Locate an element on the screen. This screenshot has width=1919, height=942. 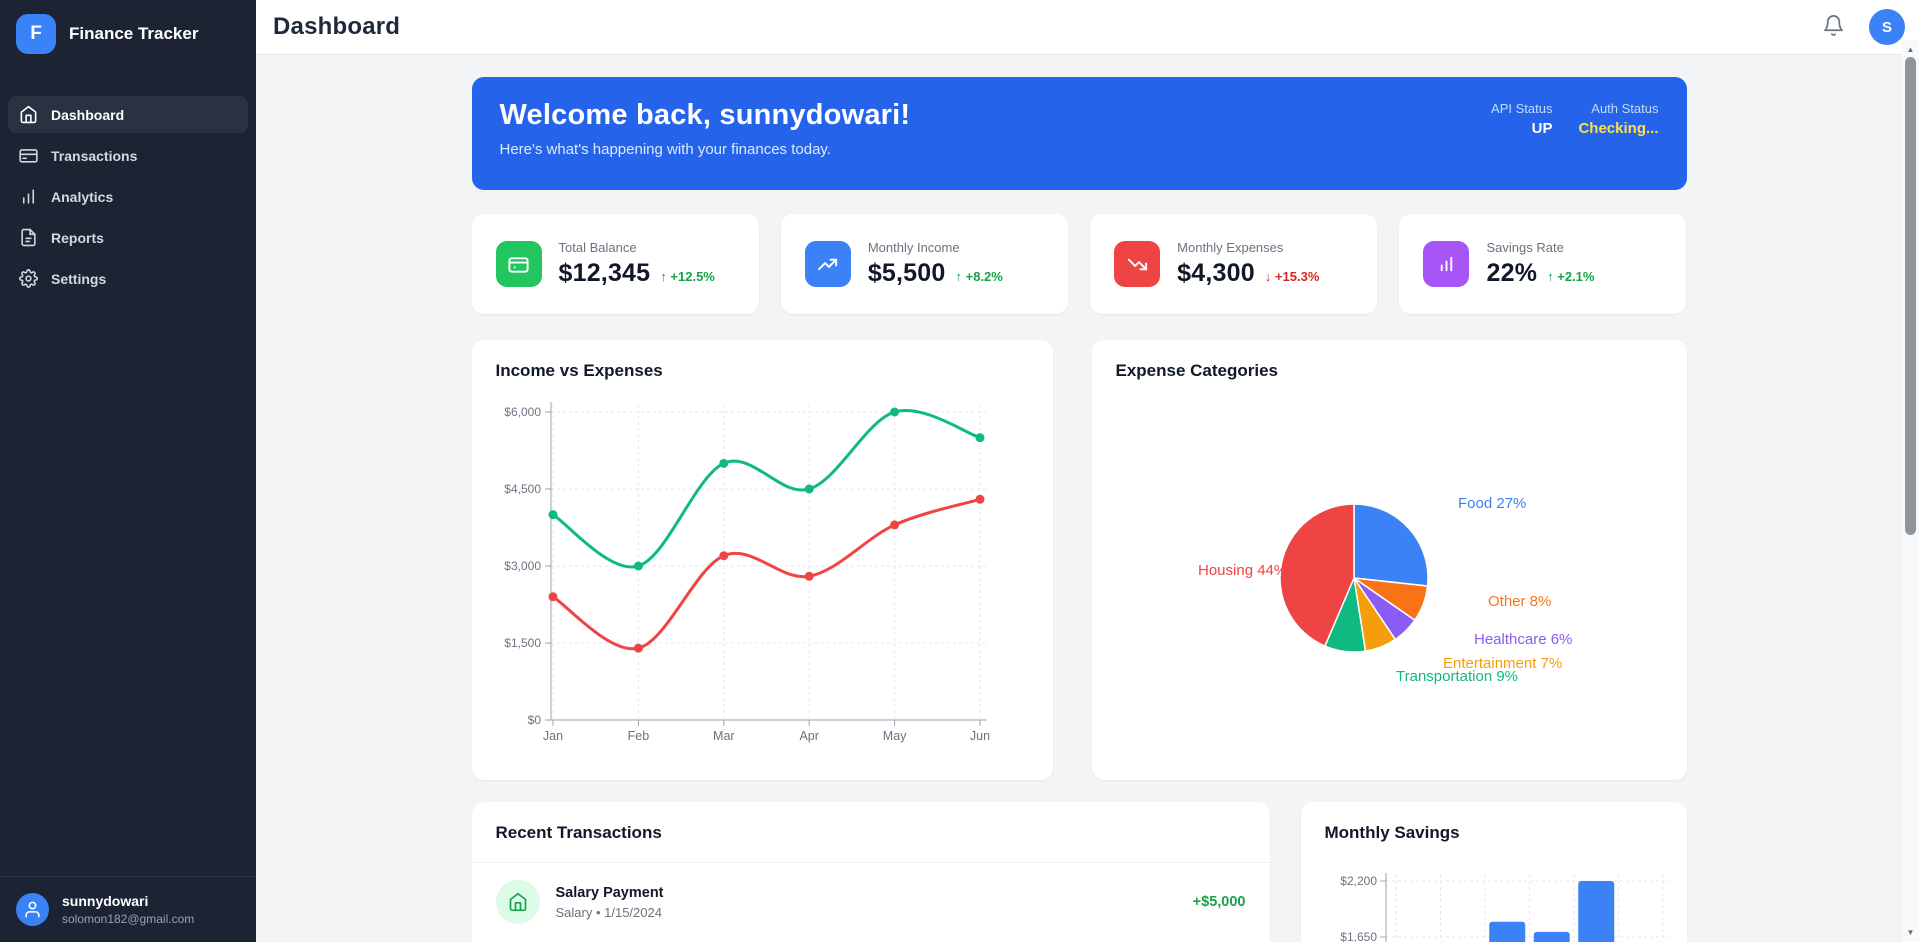
stat-value: 22% is located at coordinates (1512, 273).